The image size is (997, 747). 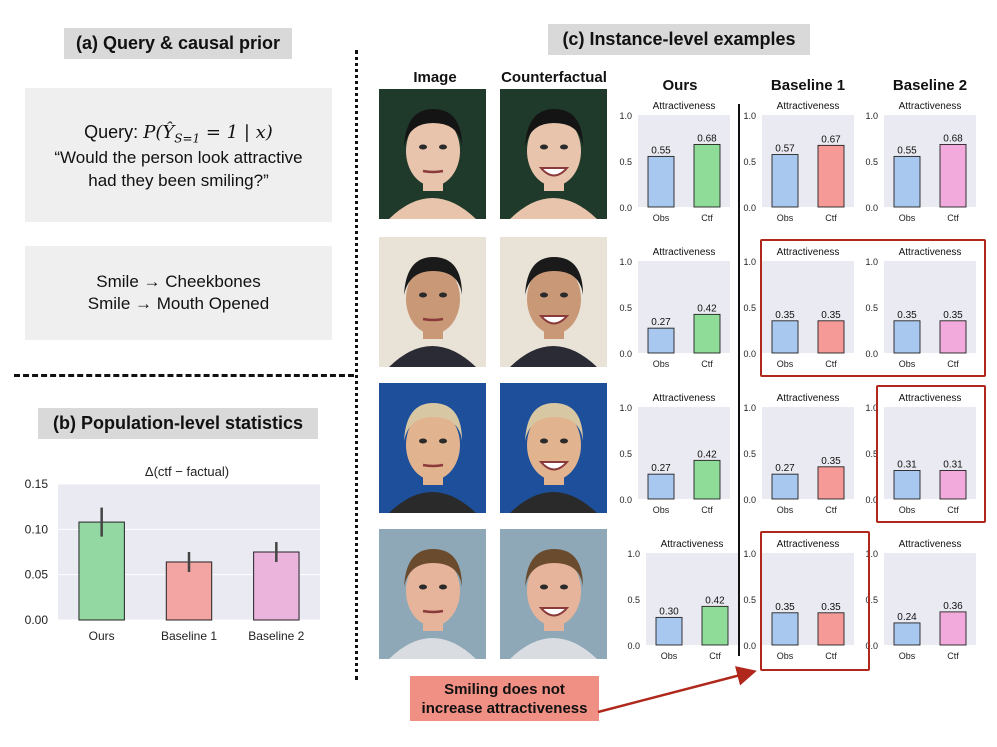 I want to click on y-tick-label: 0.00, so click(x=37, y=620).